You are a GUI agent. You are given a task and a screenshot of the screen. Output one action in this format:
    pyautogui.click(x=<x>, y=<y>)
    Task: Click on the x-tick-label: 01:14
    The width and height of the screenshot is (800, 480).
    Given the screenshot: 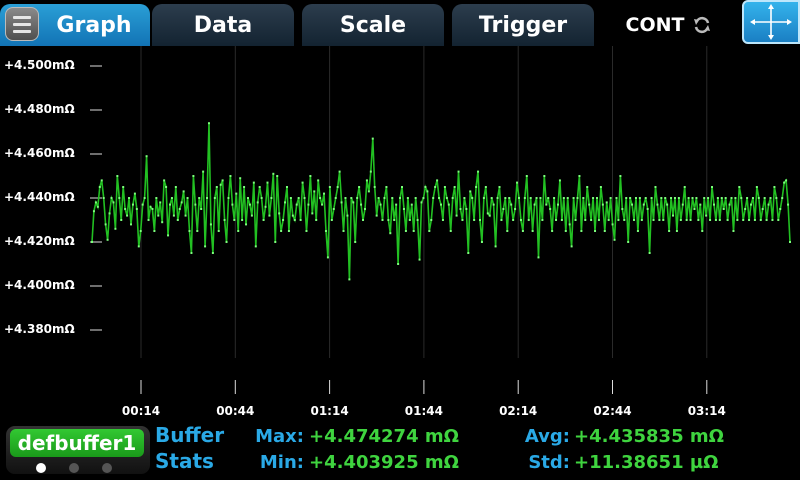 What is the action you would take?
    pyautogui.click(x=329, y=411)
    